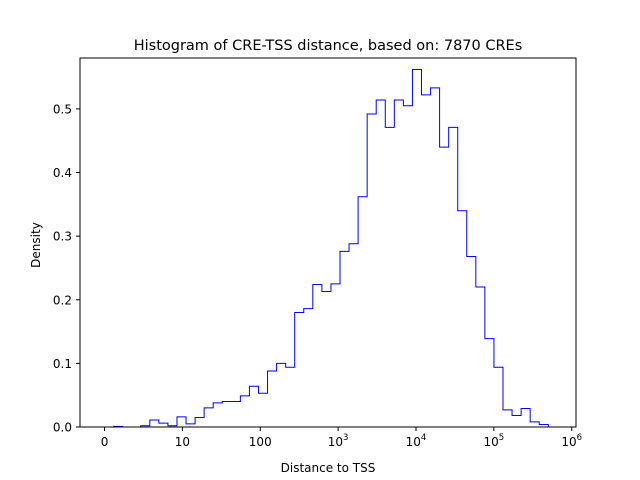  What do you see at coordinates (494, 441) in the screenshot?
I see `x-tick-label: 10⁵` at bounding box center [494, 441].